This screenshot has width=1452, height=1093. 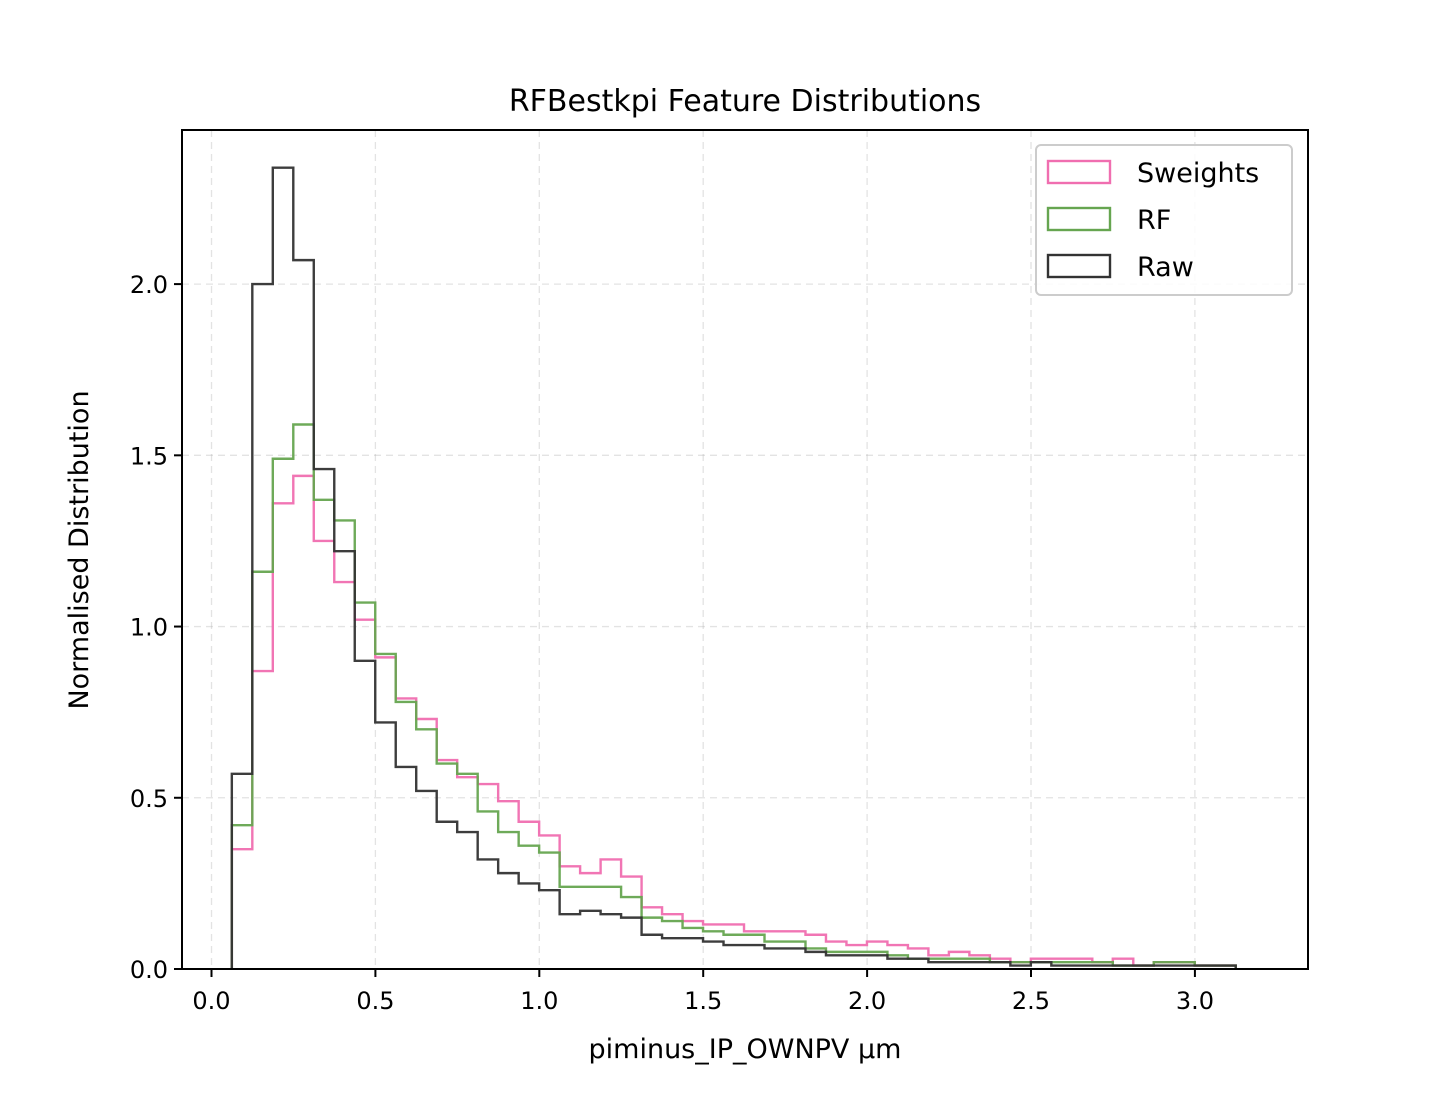 I want to click on legend-entries: Sweights RF Raw, so click(x=1152, y=220).